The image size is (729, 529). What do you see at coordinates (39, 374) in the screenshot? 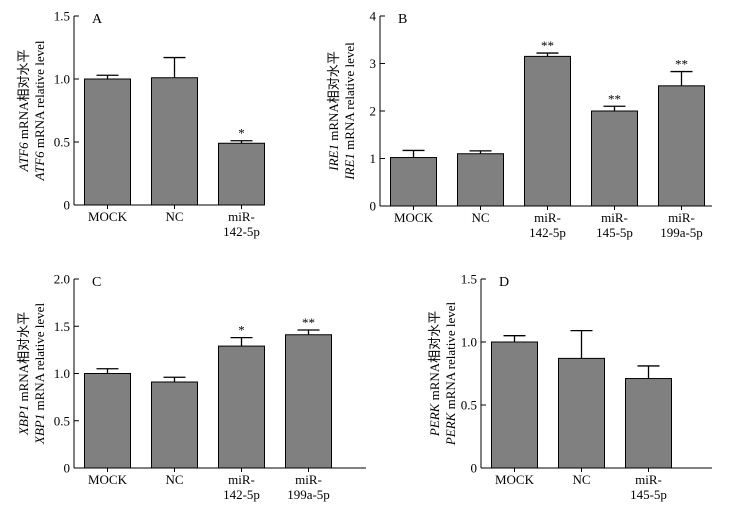
I see `y-axis-label-en: XBP1 mRNA relative level` at bounding box center [39, 374].